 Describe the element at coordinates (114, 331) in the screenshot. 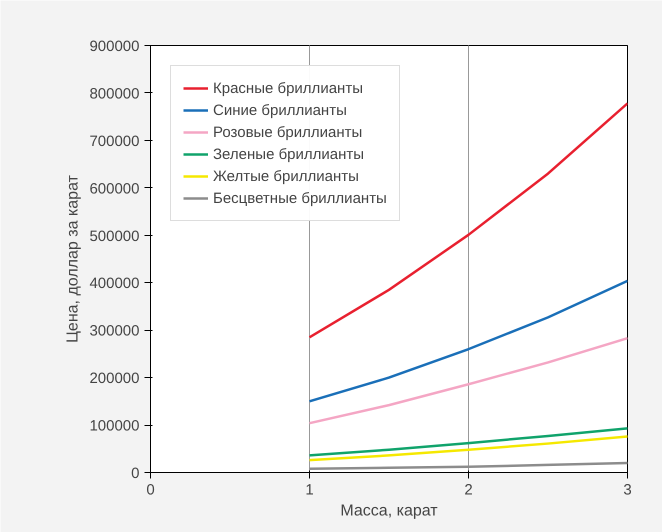

I see `y-tick-label: 300000` at that location.